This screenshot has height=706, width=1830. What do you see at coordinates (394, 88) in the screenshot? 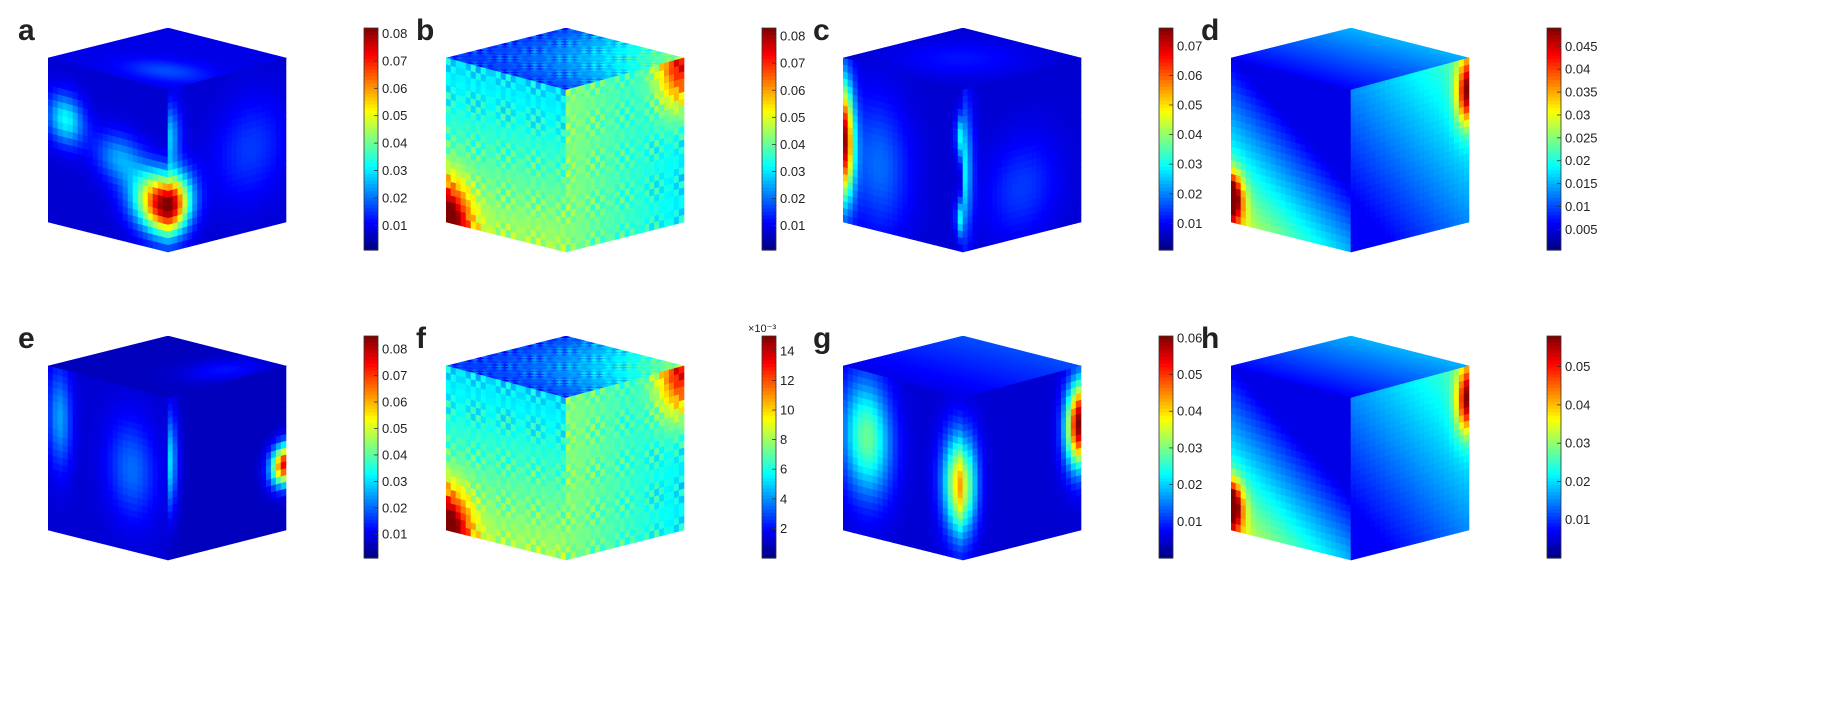
I see `colorbar-tick-label: 0.06` at bounding box center [394, 88].